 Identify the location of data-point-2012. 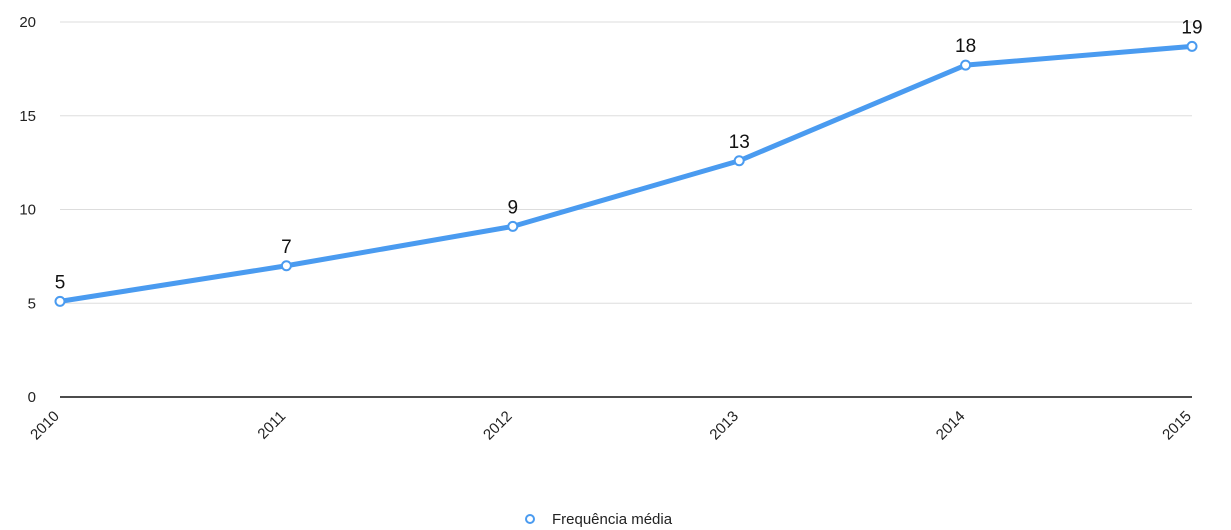
(513, 226).